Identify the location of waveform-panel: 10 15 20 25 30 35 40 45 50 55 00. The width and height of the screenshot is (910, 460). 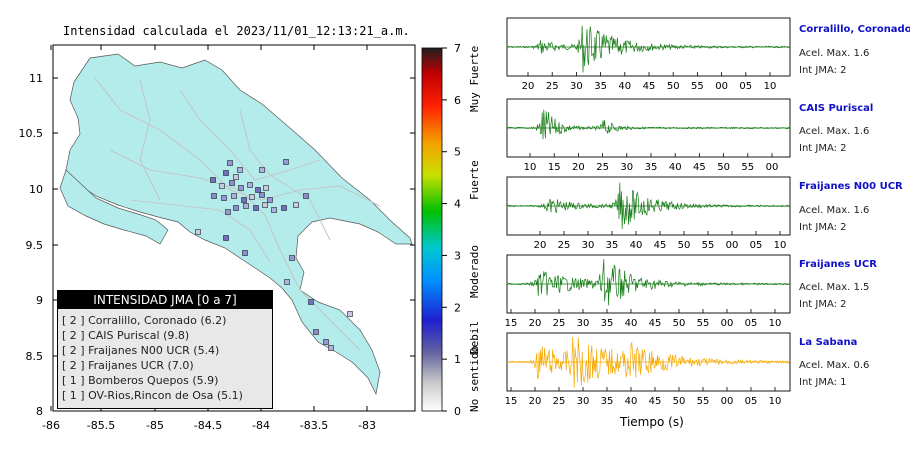
(648, 135).